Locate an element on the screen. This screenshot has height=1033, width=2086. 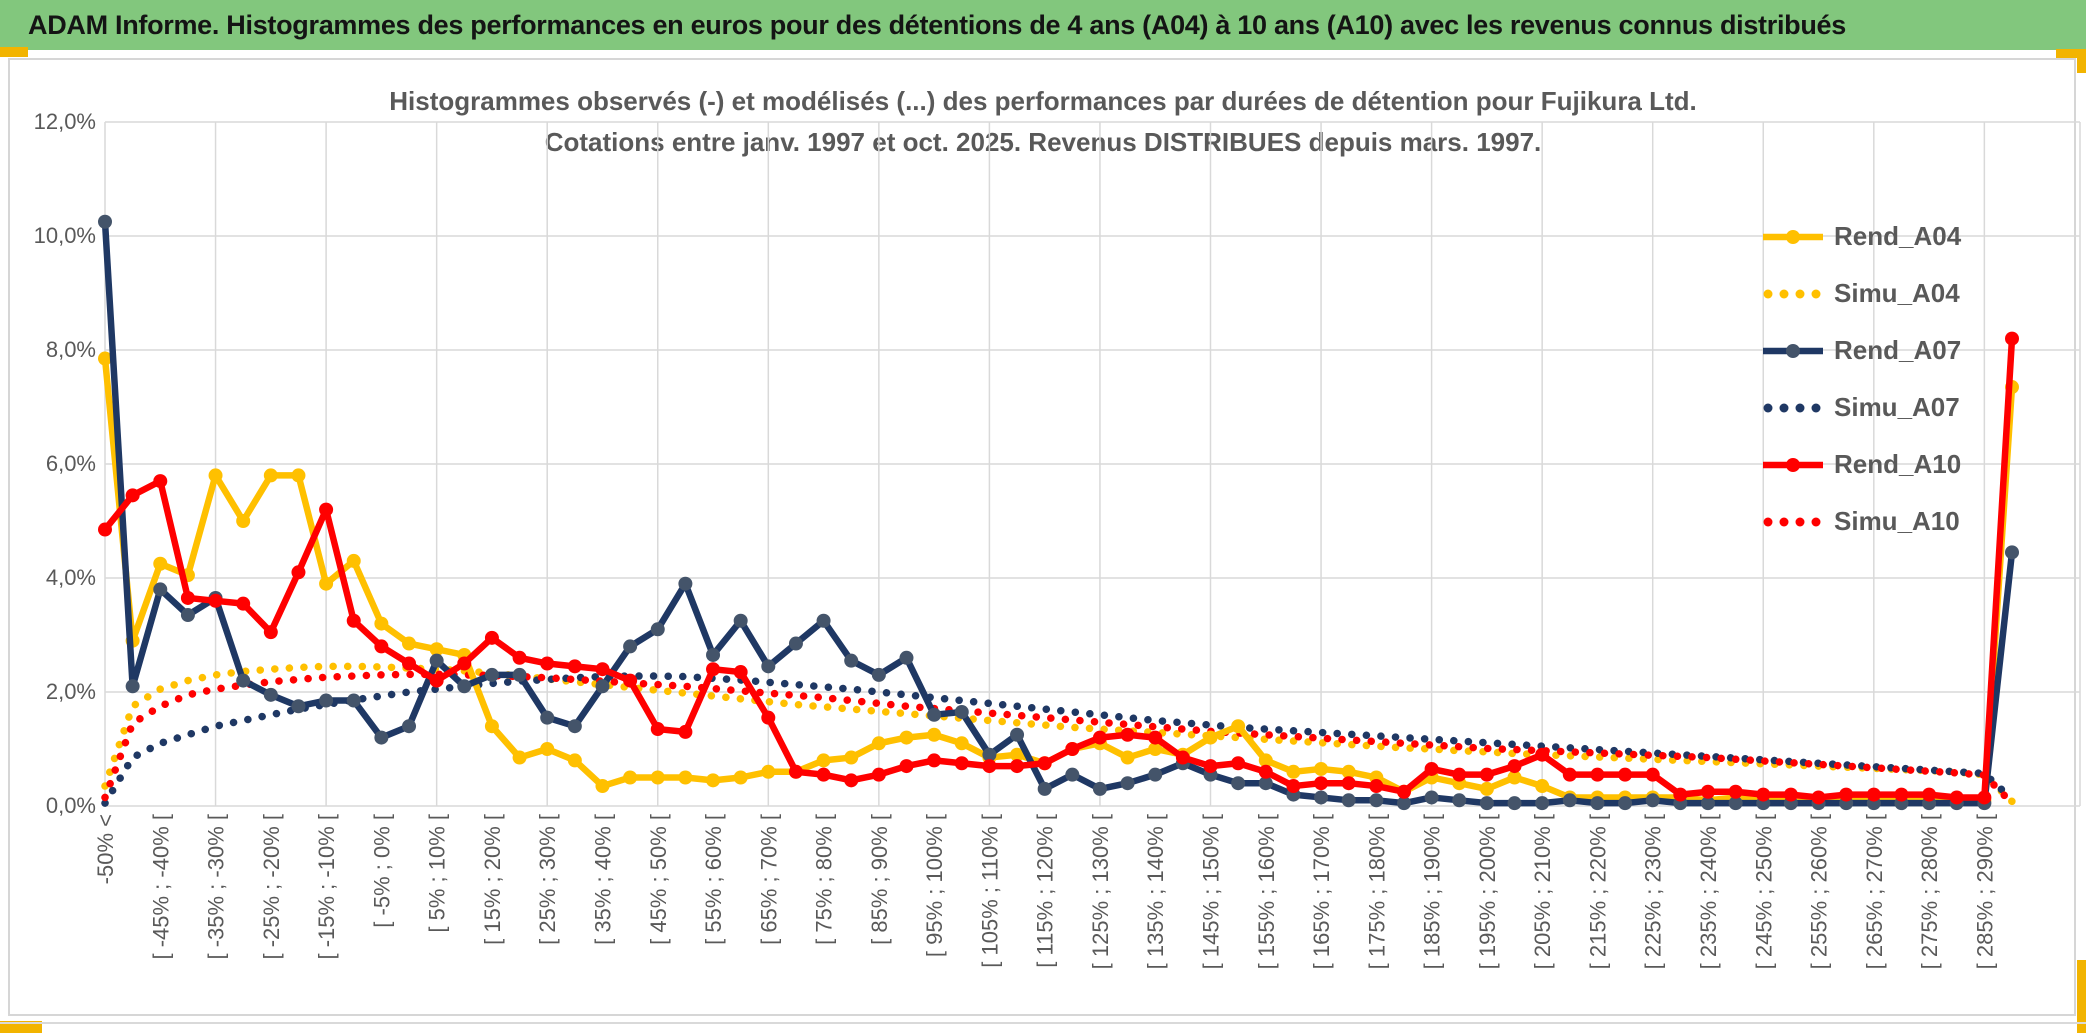
x-axis-tick-label: [ 275% ; 280% [ is located at coordinates (1929, 891).